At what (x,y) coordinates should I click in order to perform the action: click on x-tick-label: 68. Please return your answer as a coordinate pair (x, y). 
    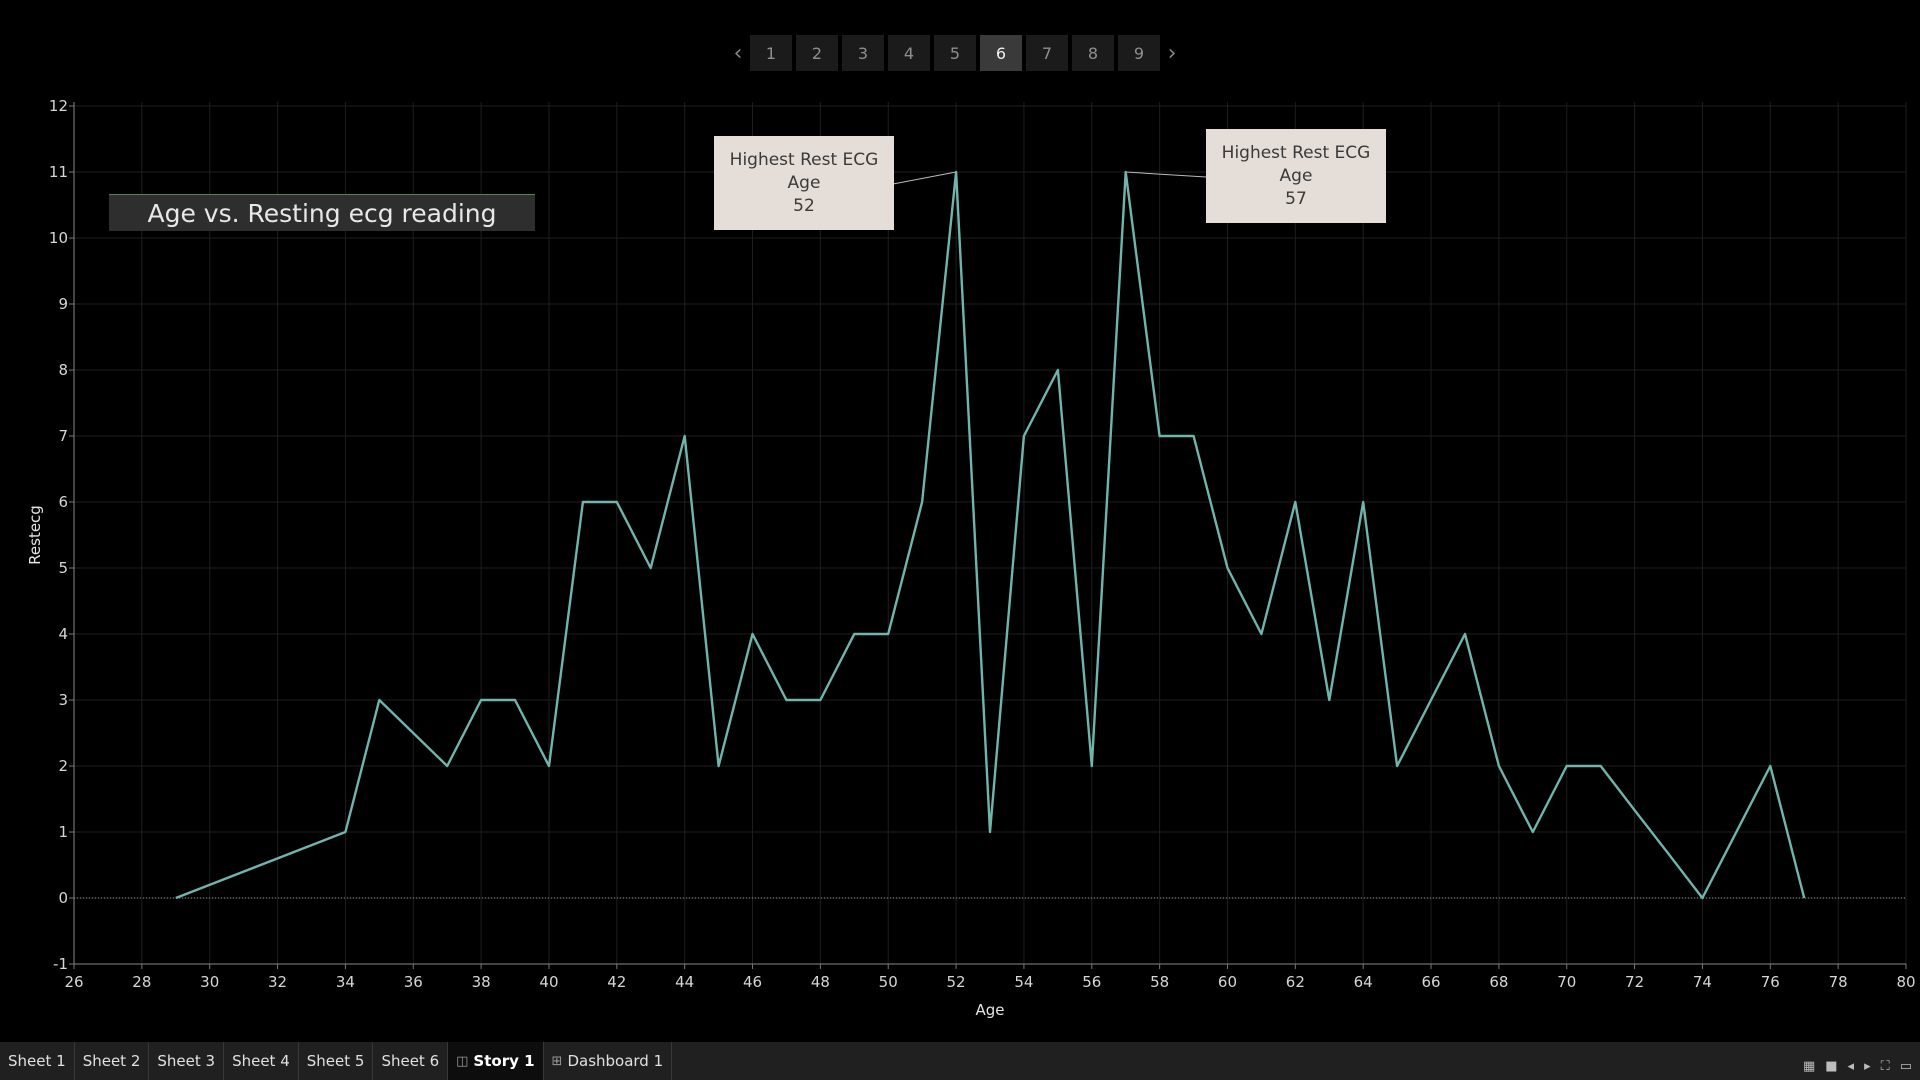
    Looking at the image, I should click on (1498, 982).